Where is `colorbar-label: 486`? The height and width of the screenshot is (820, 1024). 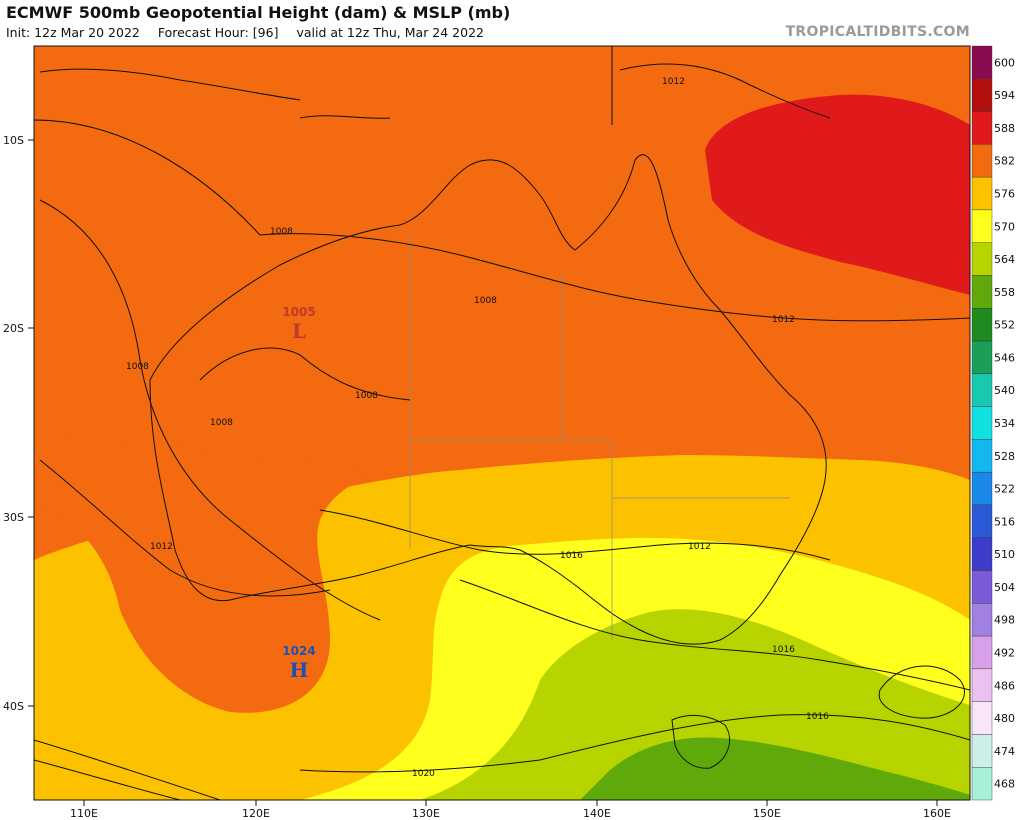 colorbar-label: 486 is located at coordinates (1004, 685).